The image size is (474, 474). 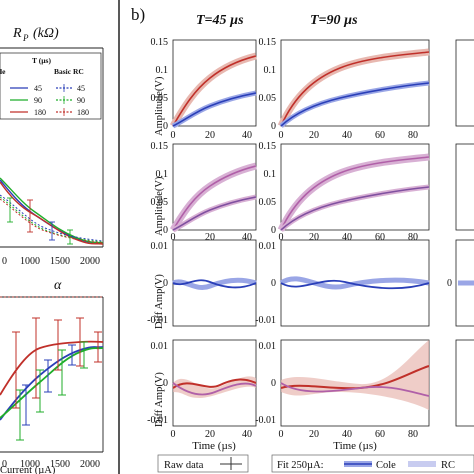 I want to click on diff-ytick-neg-r3: -0.01, so click(x=157, y=320).